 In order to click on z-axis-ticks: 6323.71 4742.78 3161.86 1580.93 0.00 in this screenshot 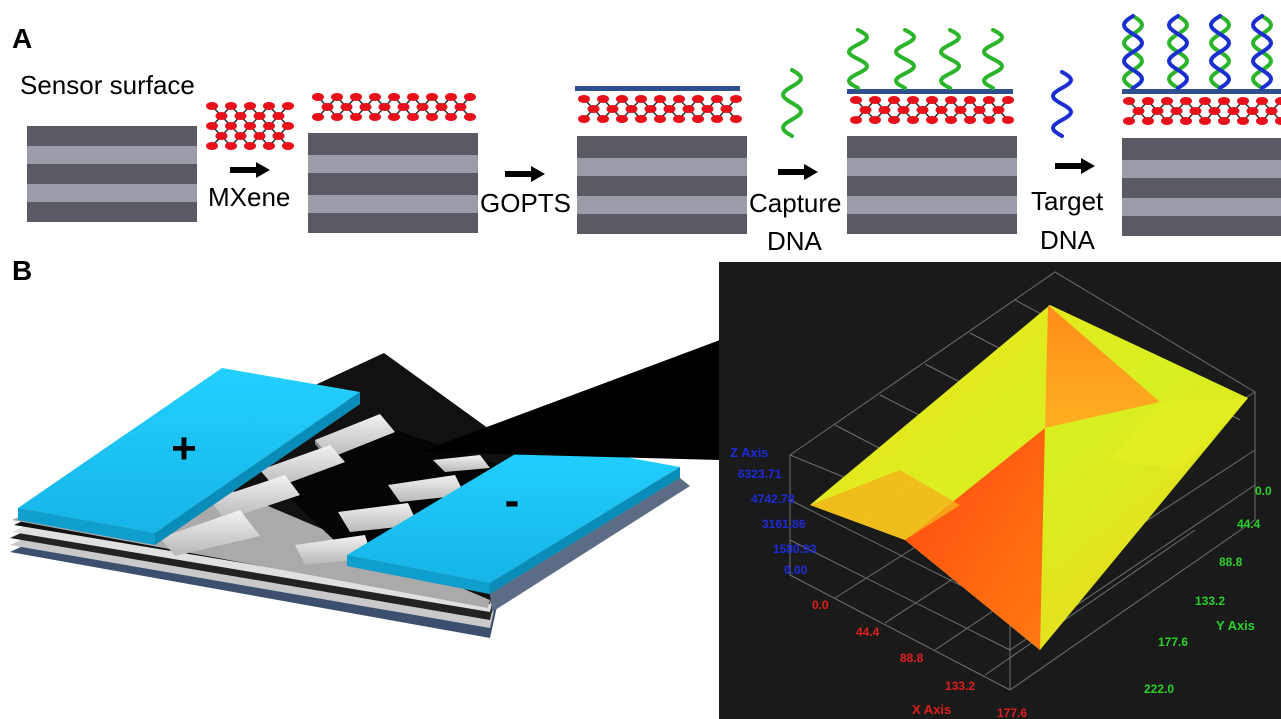, I will do `click(777, 522)`.